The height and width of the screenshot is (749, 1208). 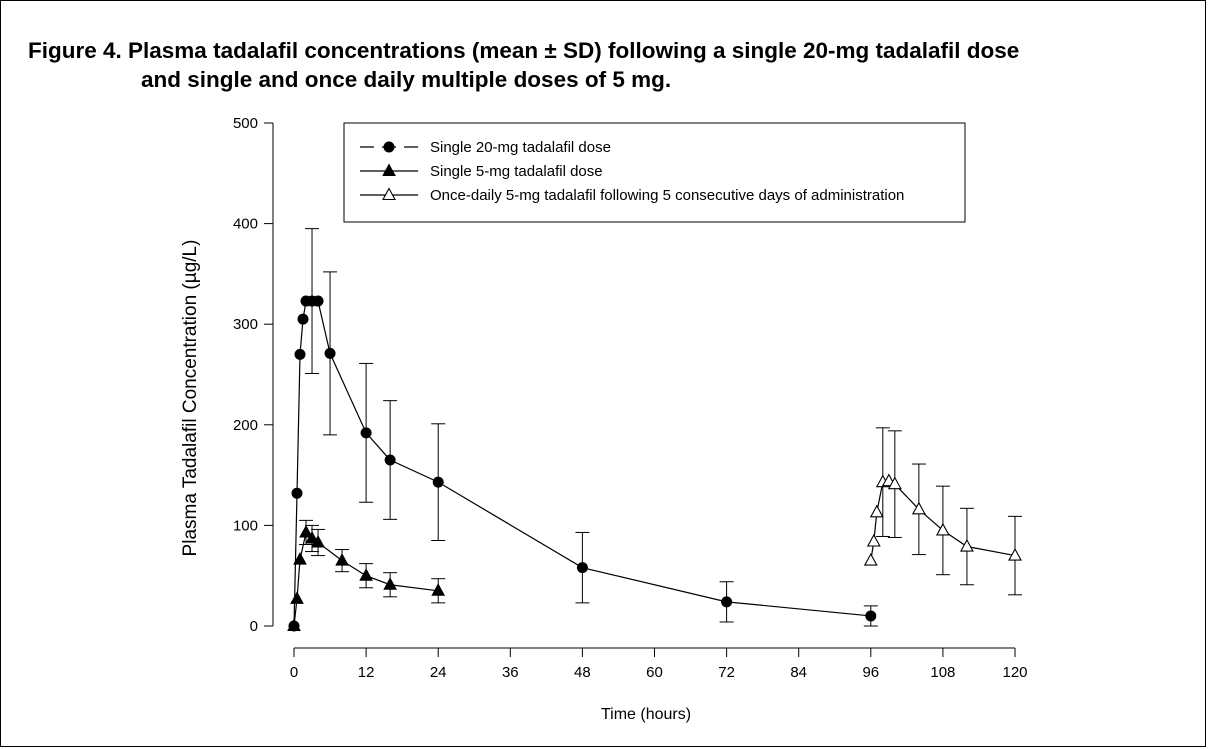 I want to click on legend-label: Single 5-mg tadalafil dose, so click(x=516, y=171).